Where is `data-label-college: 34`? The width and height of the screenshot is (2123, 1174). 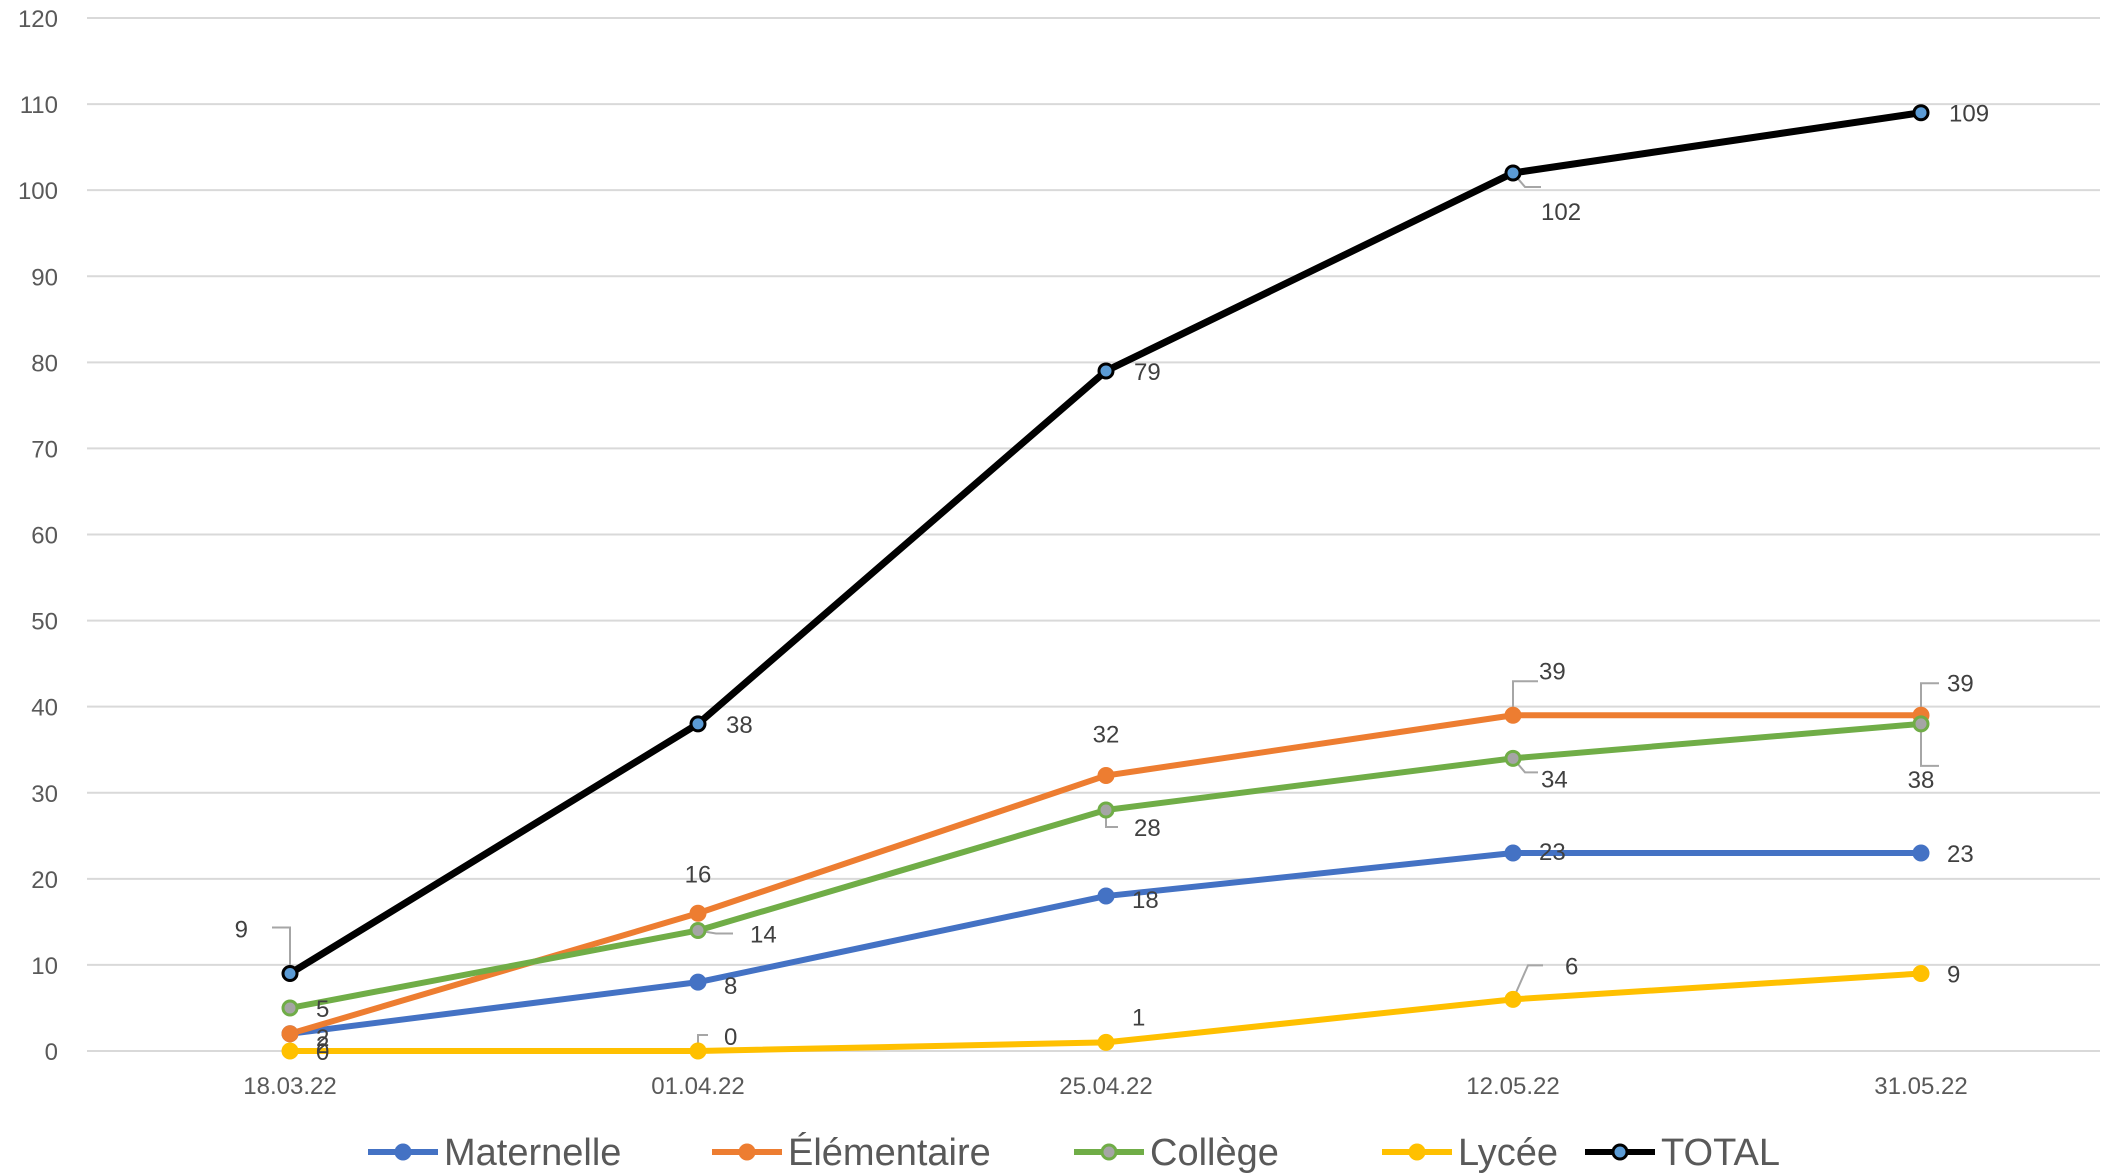 data-label-college: 34 is located at coordinates (1554, 779).